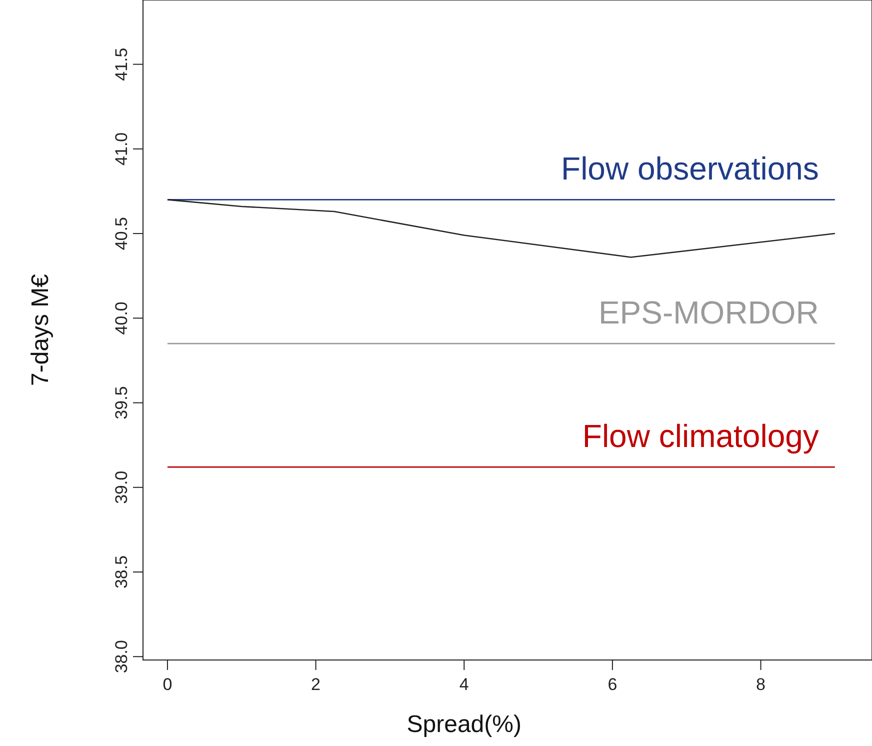 The height and width of the screenshot is (746, 872). I want to click on series-label: Flow climatology, so click(700, 436).